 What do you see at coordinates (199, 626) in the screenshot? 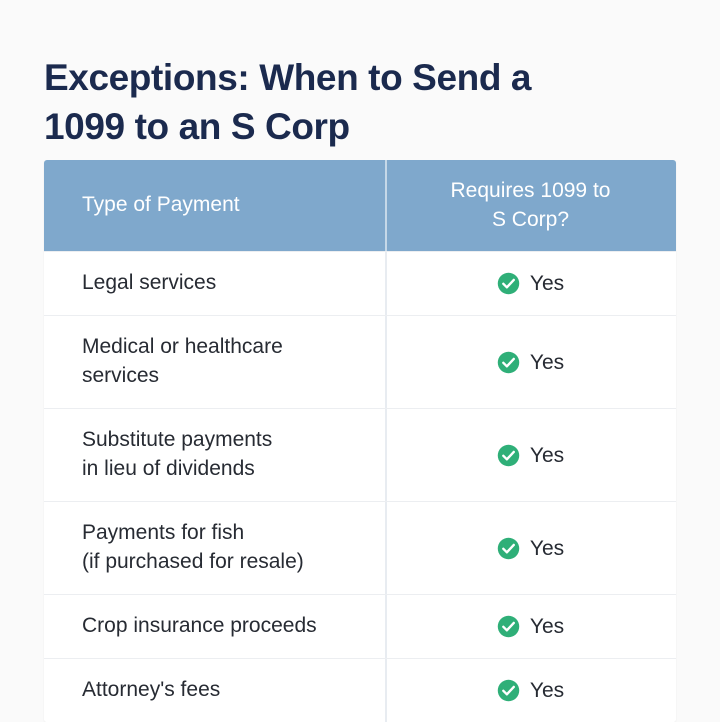
I see `cell-payment-type: Crop insurance proceeds` at bounding box center [199, 626].